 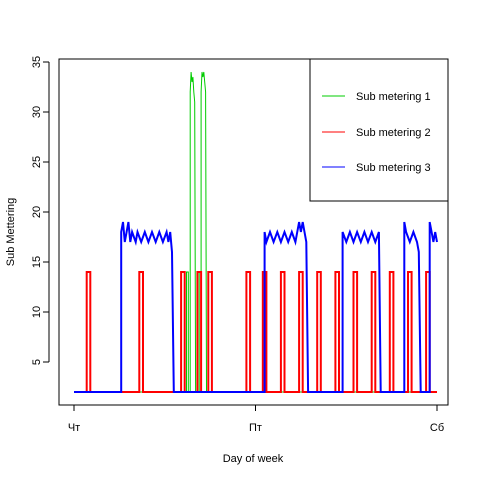 I want to click on y-tick-label: 35, so click(x=37, y=62).